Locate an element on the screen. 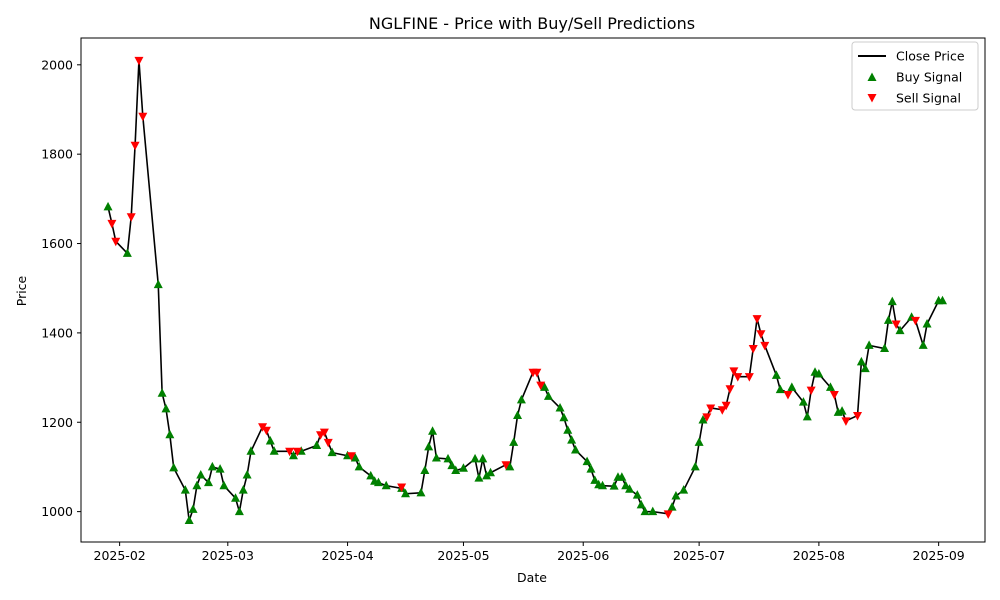 The height and width of the screenshot is (600, 1000). x-tick-label: 2025-04 is located at coordinates (347, 555).